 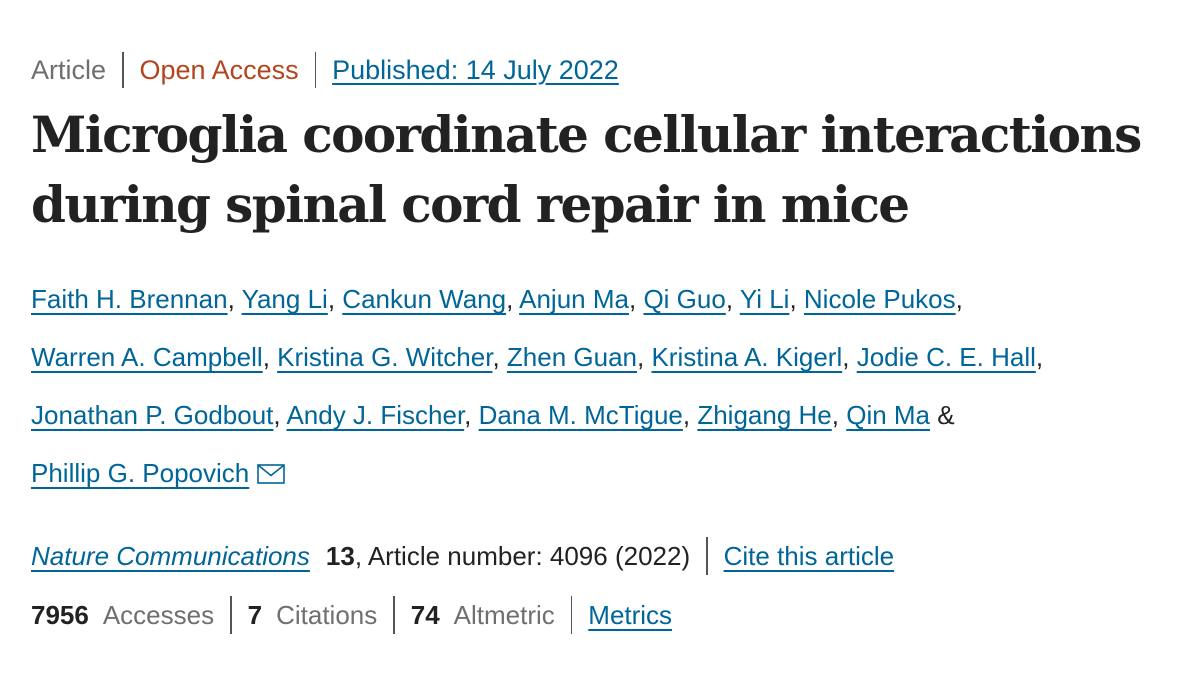 I want to click on author-link: Faith H. Brennan, so click(x=129, y=299).